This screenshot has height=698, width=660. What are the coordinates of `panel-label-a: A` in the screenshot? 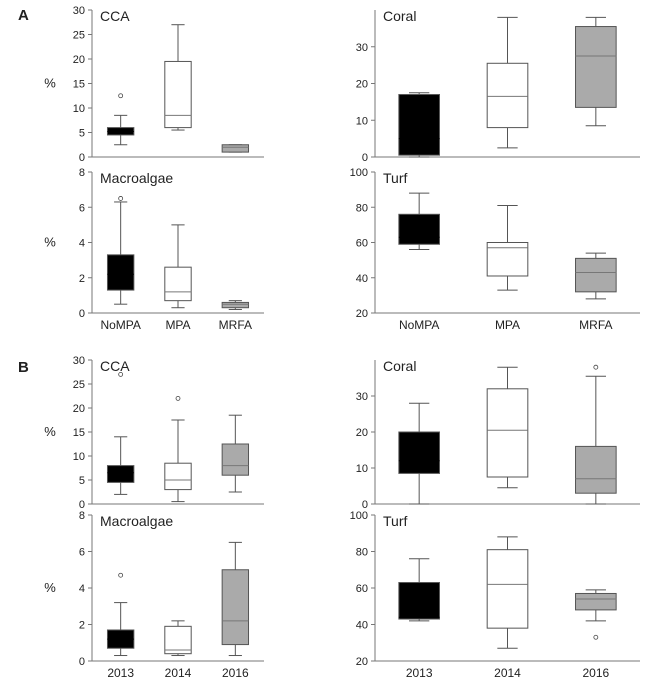 It's located at (23, 15).